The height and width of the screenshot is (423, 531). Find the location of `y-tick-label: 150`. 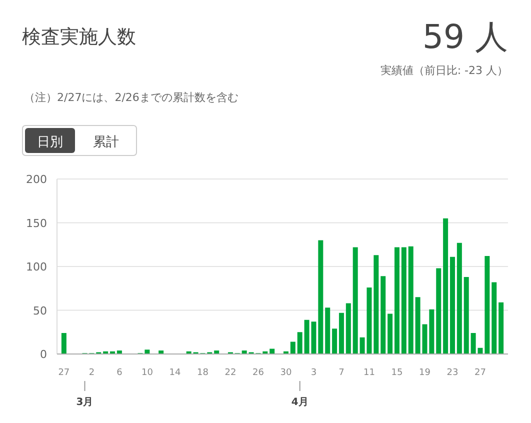

y-tick-label: 150 is located at coordinates (36, 223).